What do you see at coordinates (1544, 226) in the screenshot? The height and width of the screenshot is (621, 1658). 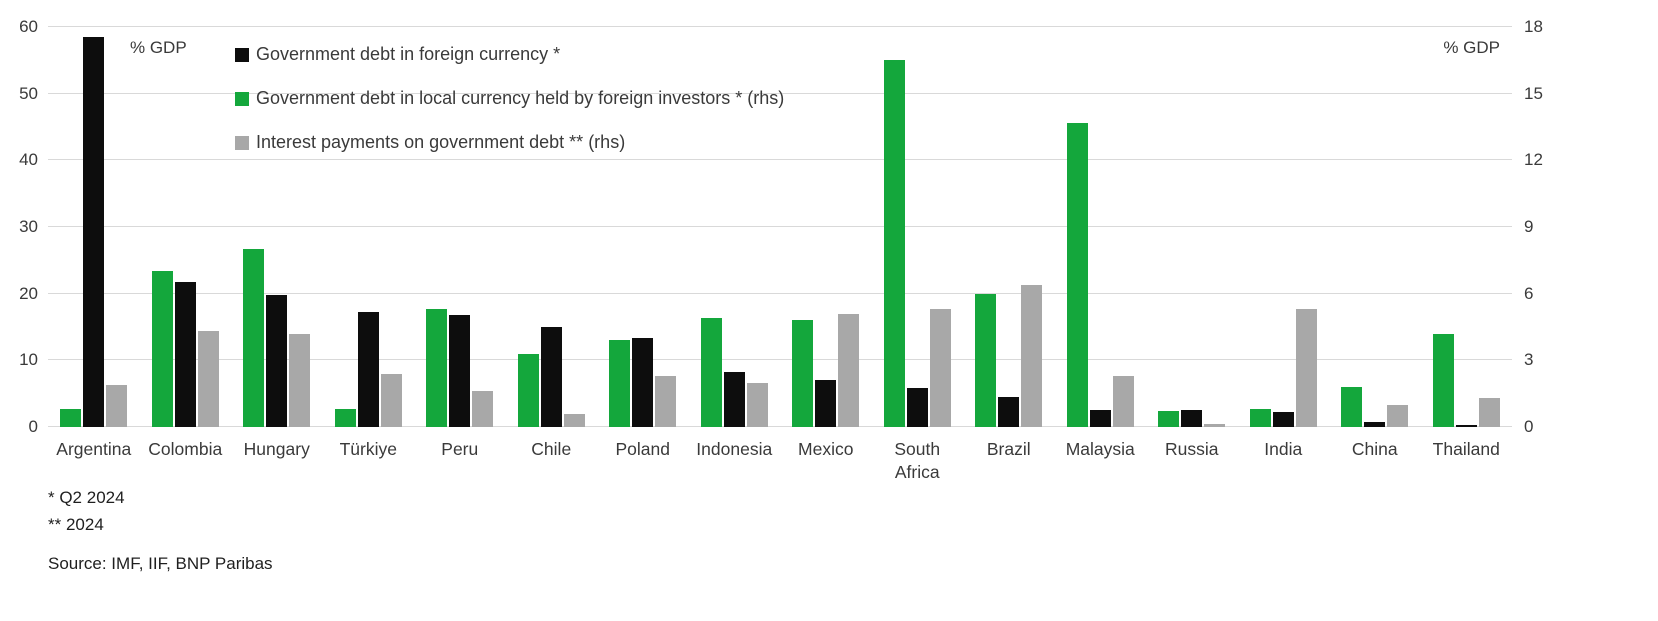 I see `right-y-axis: 0 3 6 9 12 15 18` at bounding box center [1544, 226].